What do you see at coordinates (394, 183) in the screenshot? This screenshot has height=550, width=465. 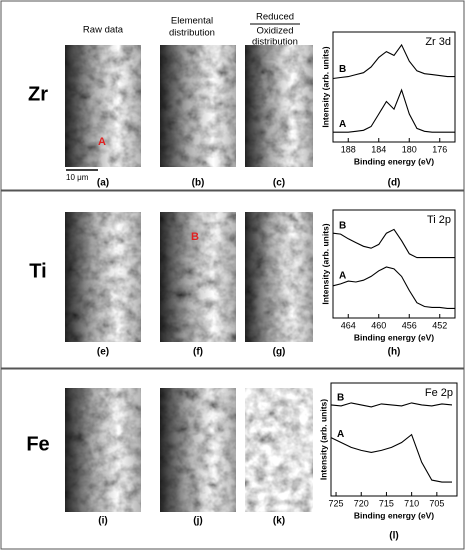 I see `panel-label: (d)` at bounding box center [394, 183].